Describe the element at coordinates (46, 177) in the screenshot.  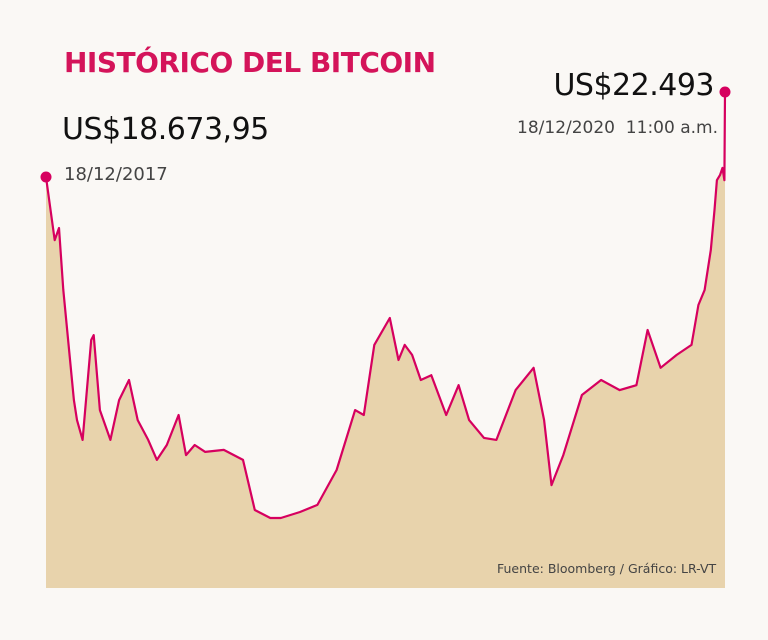
I see `start-marker` at that location.